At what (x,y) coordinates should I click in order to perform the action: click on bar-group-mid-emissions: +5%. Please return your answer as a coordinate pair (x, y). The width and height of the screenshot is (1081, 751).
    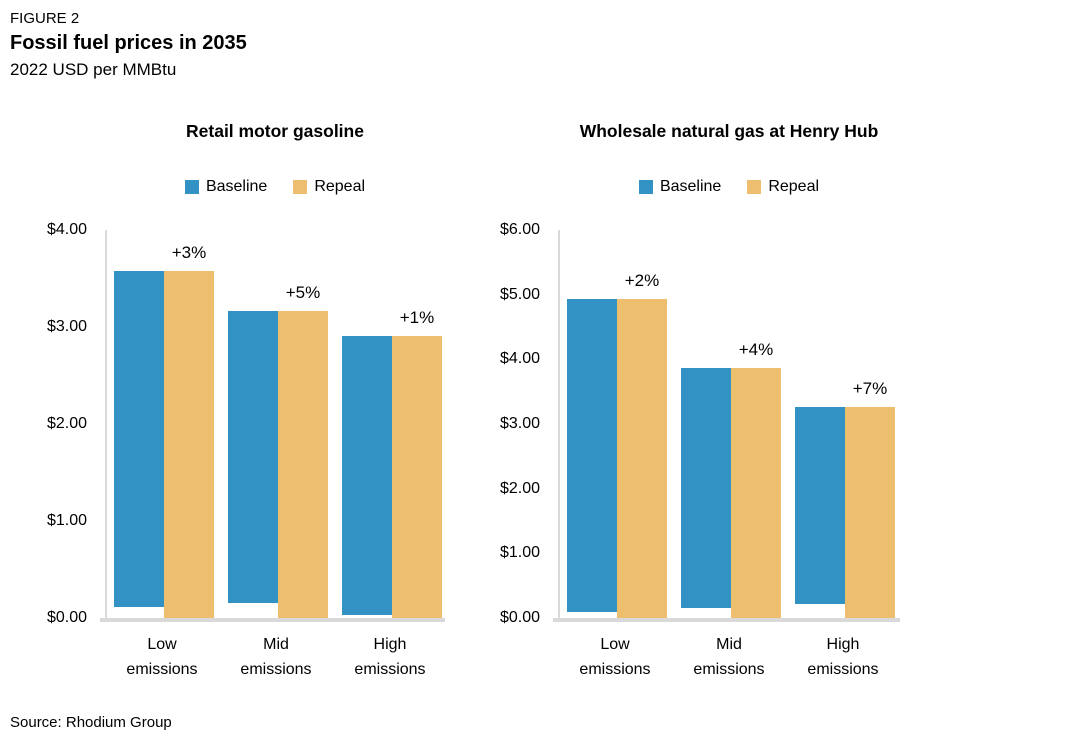
    Looking at the image, I should click on (278, 450).